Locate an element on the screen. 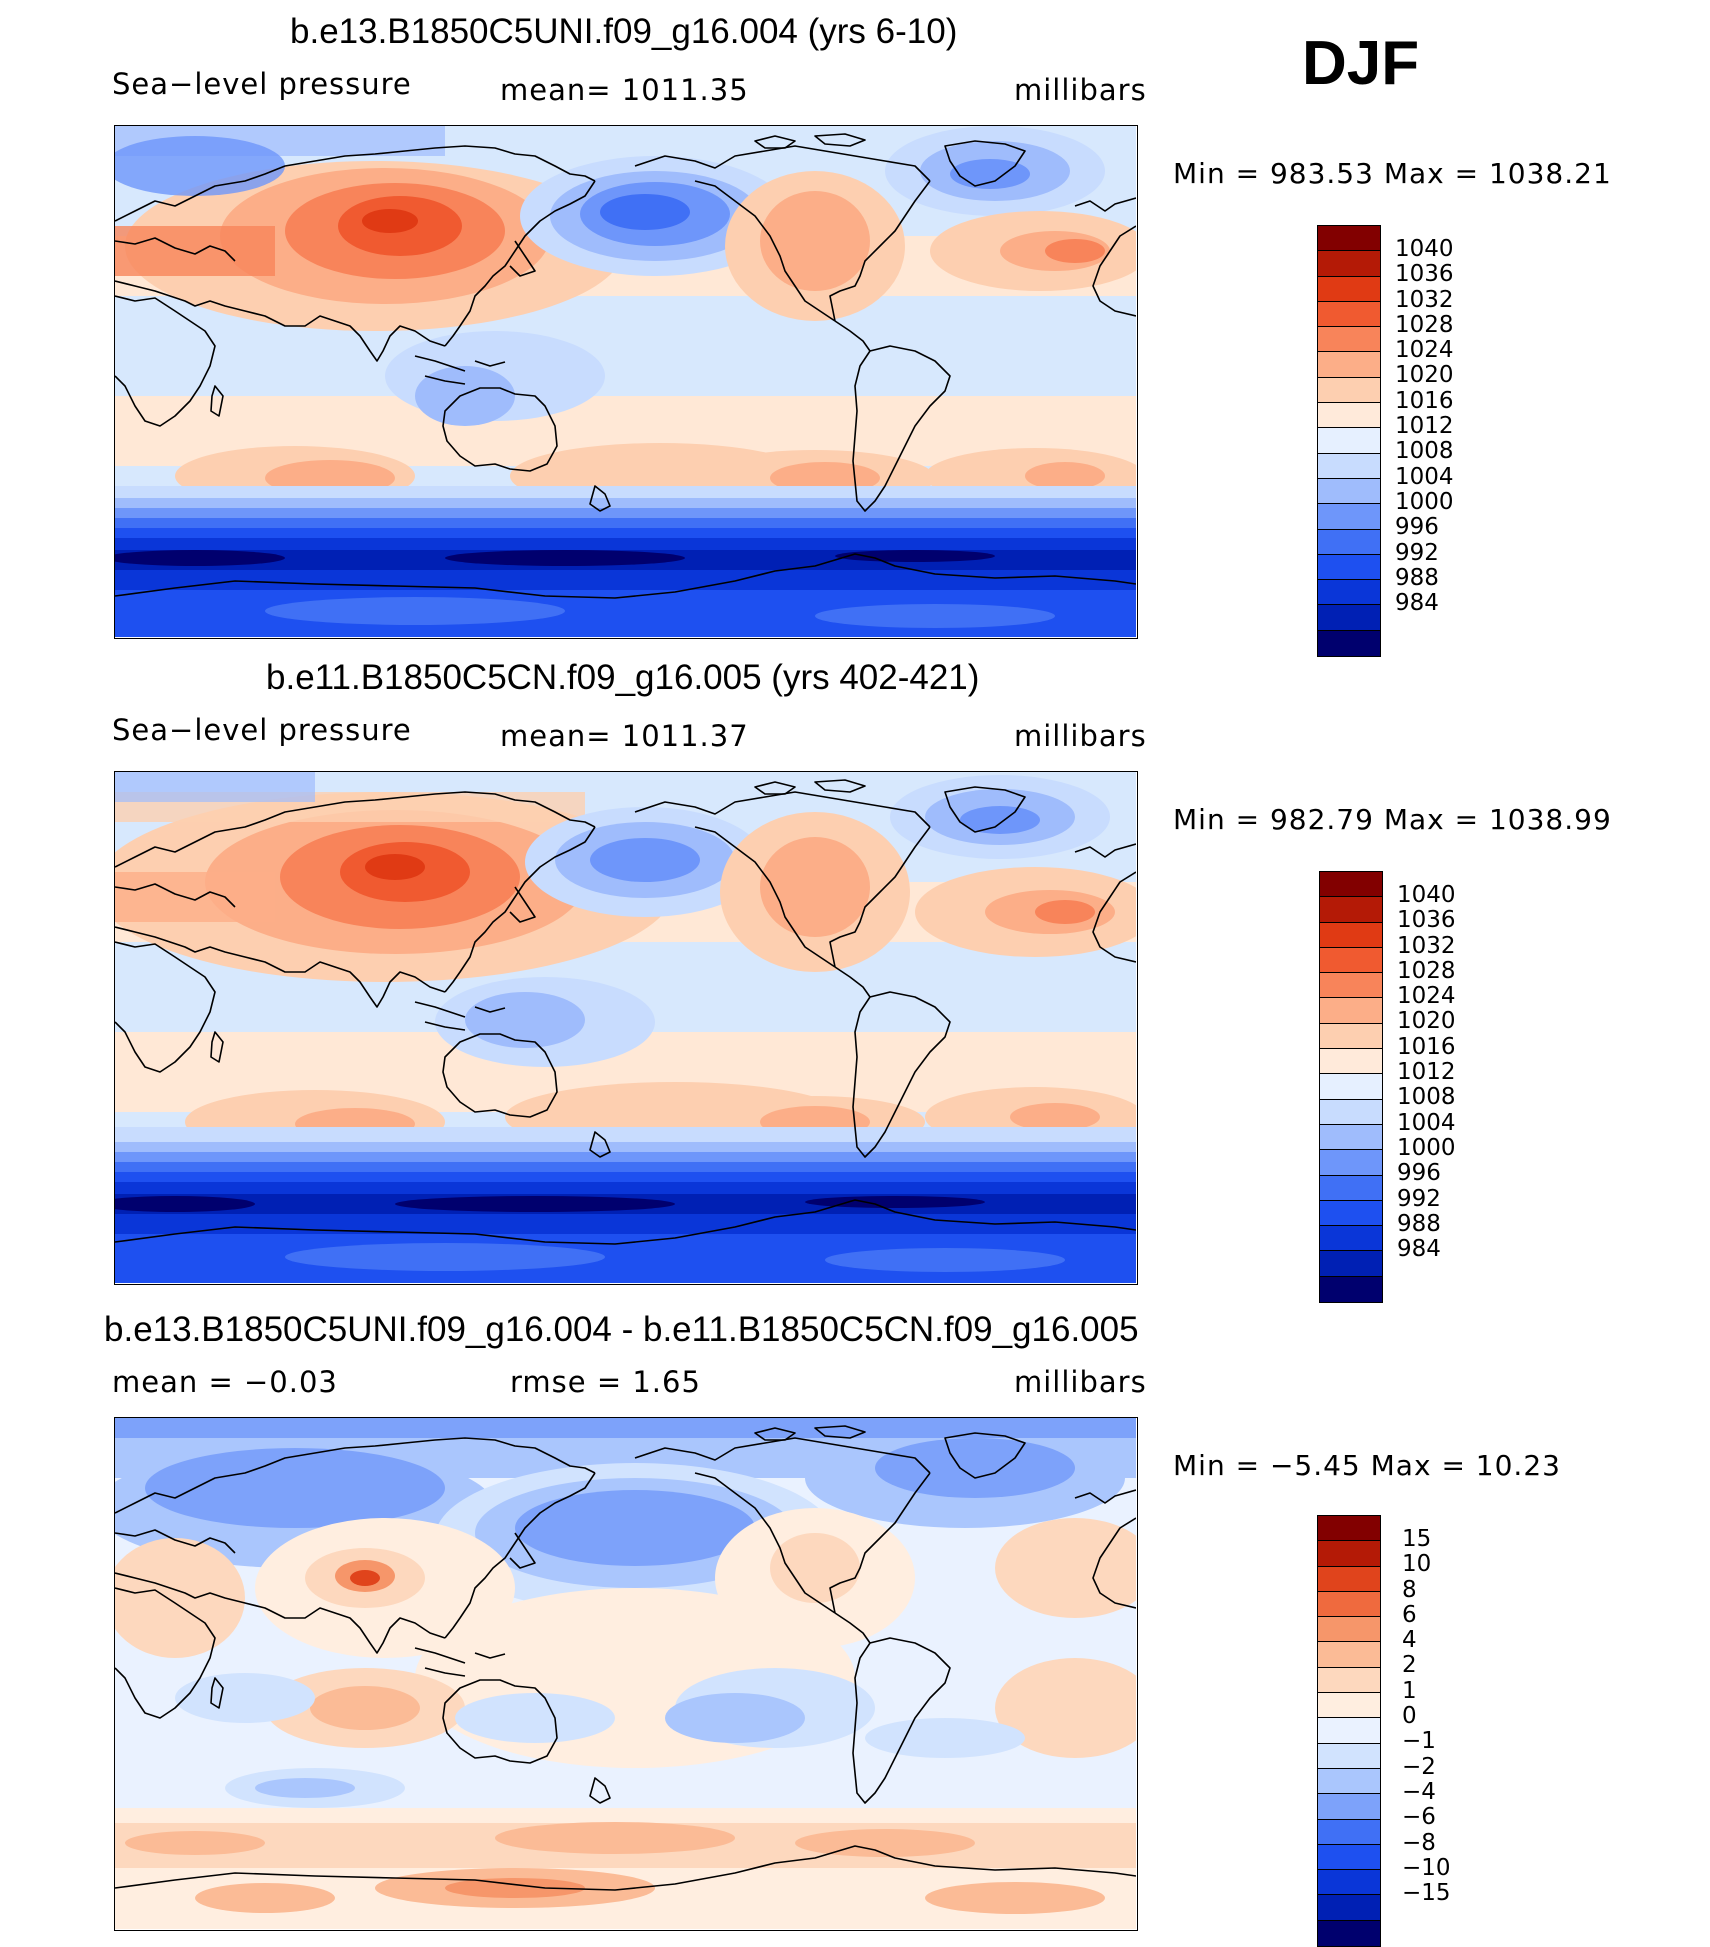 This screenshot has height=1947, width=1710. season-label: DJF is located at coordinates (1361, 63).